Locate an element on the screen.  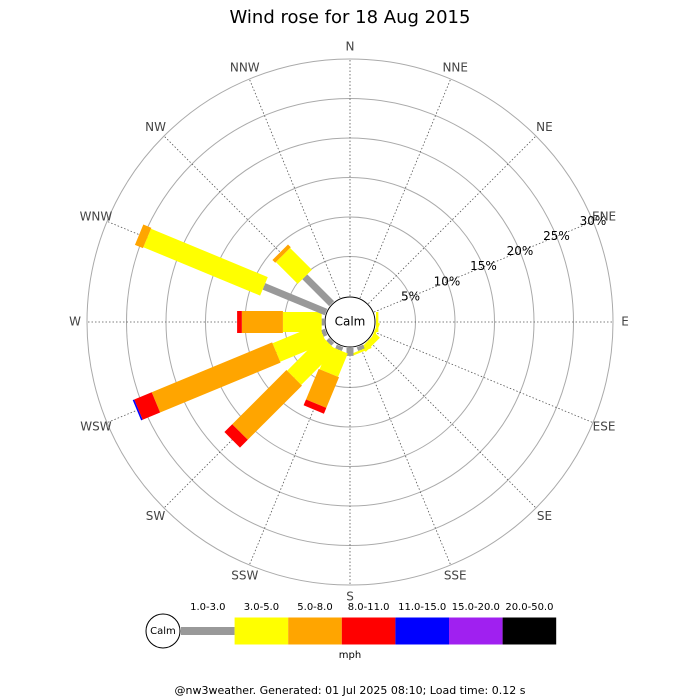
r-tick-label: 5% is located at coordinates (410, 296).